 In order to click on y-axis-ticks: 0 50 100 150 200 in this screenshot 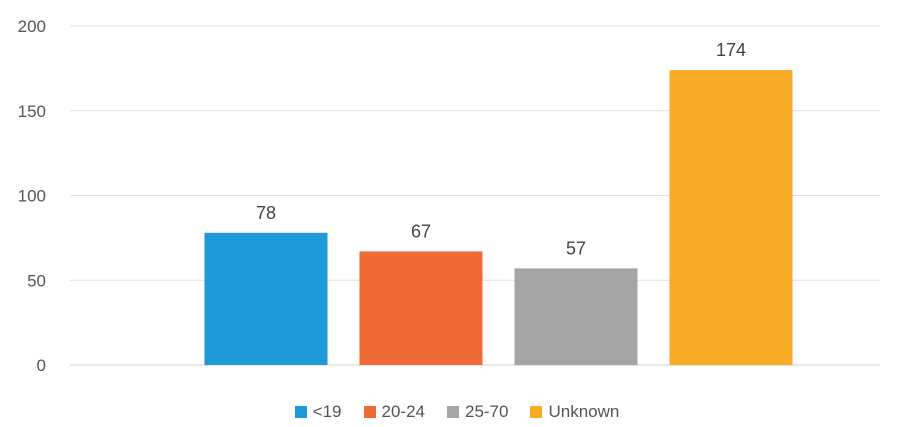, I will do `click(32, 196)`.